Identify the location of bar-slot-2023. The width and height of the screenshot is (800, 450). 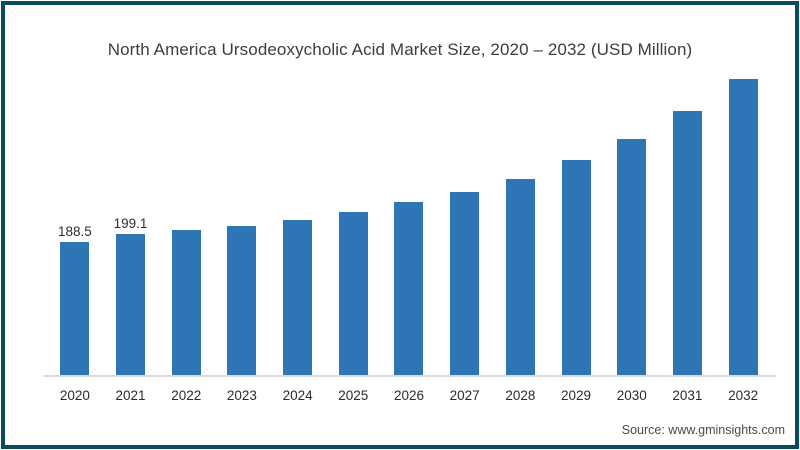
(242, 225).